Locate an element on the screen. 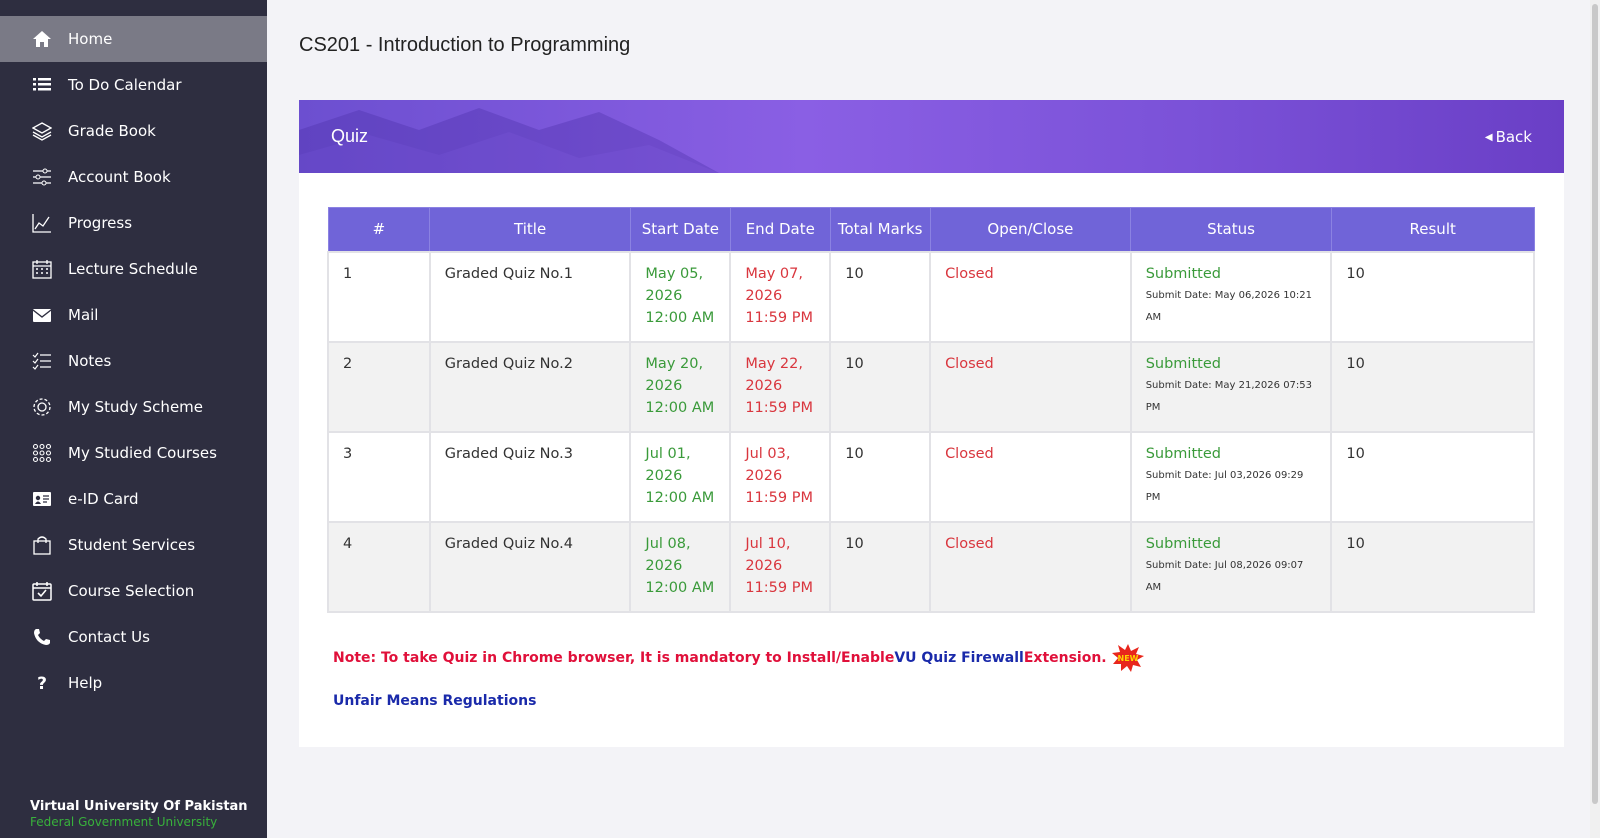 This screenshot has width=1600, height=838. sidebar-item-label: Grade Book is located at coordinates (112, 131).